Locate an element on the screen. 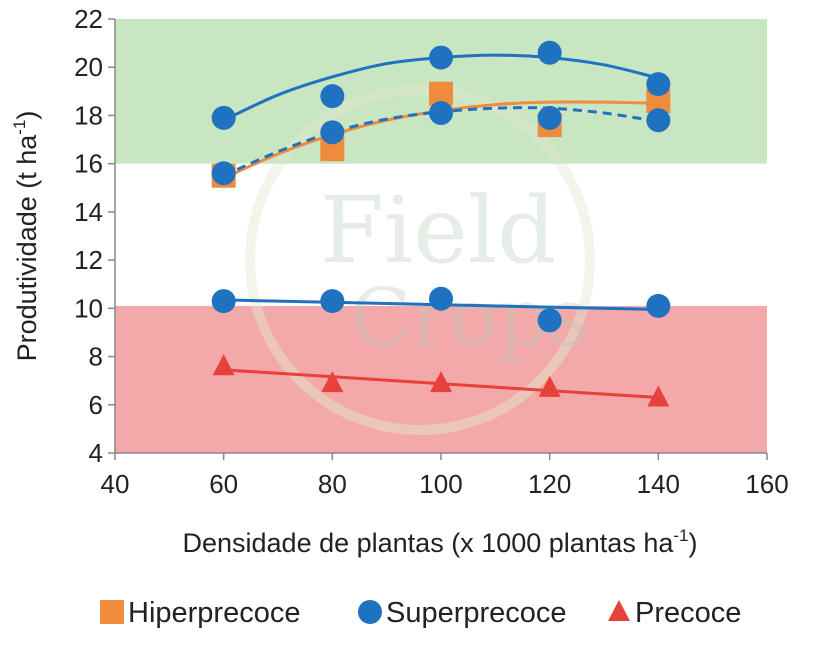 The image size is (820, 649). legend-marker-superprecoce is located at coordinates (370, 612).